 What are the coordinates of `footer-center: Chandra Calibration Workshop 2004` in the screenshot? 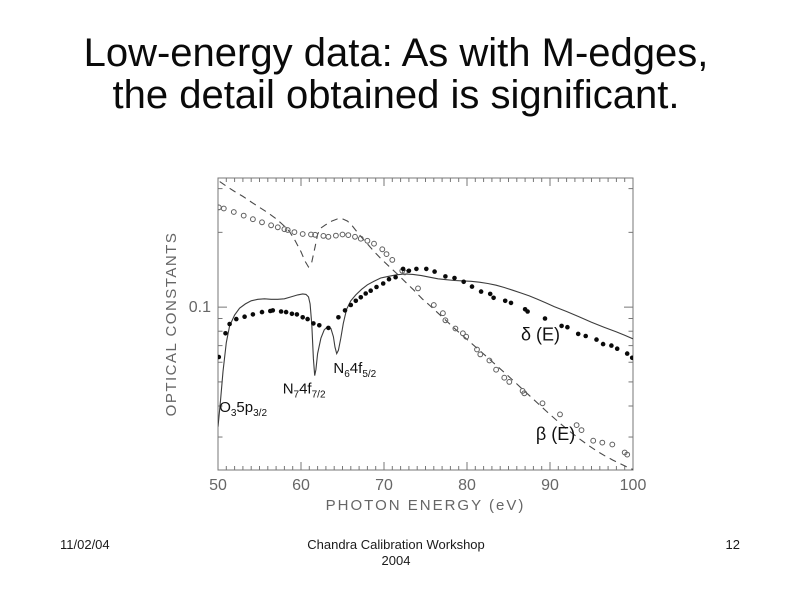 It's located at (396, 553).